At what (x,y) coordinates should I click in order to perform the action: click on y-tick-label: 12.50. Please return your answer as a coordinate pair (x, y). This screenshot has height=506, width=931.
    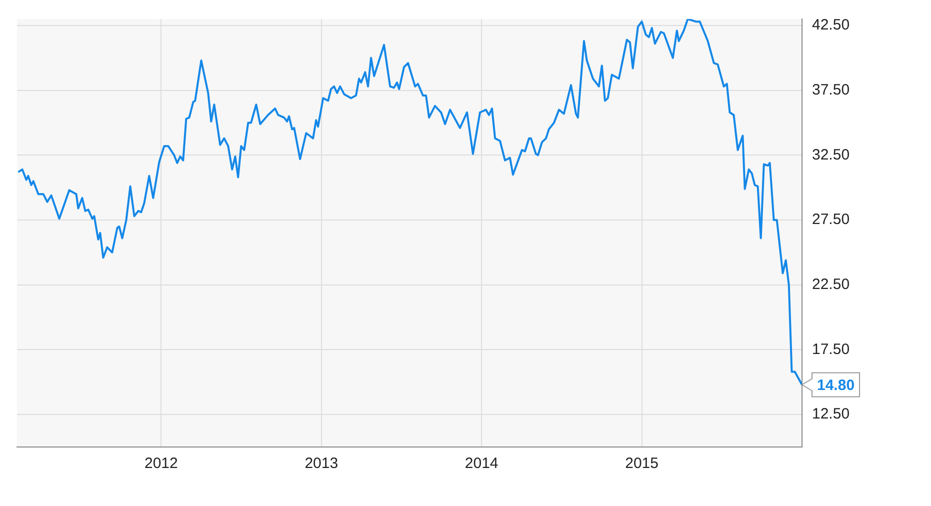
    Looking at the image, I should click on (831, 414).